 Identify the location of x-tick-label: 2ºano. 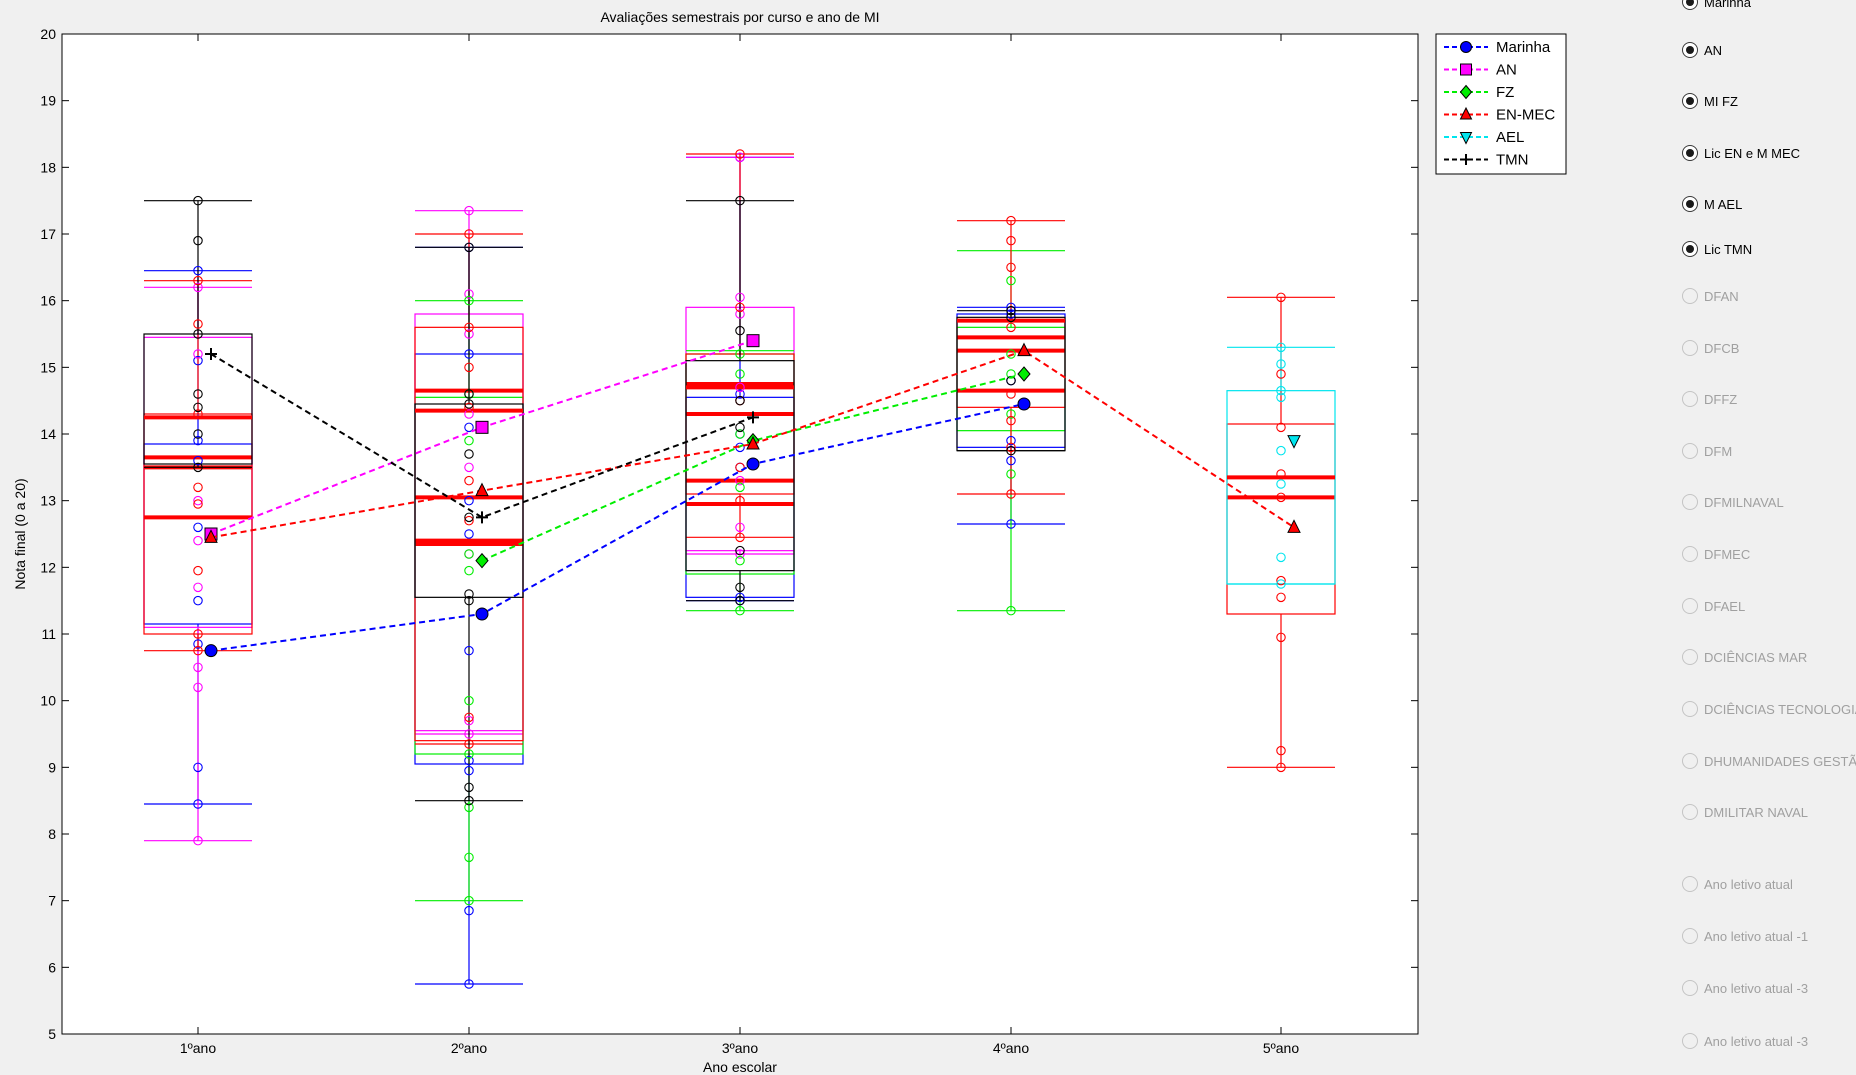
(469, 1048).